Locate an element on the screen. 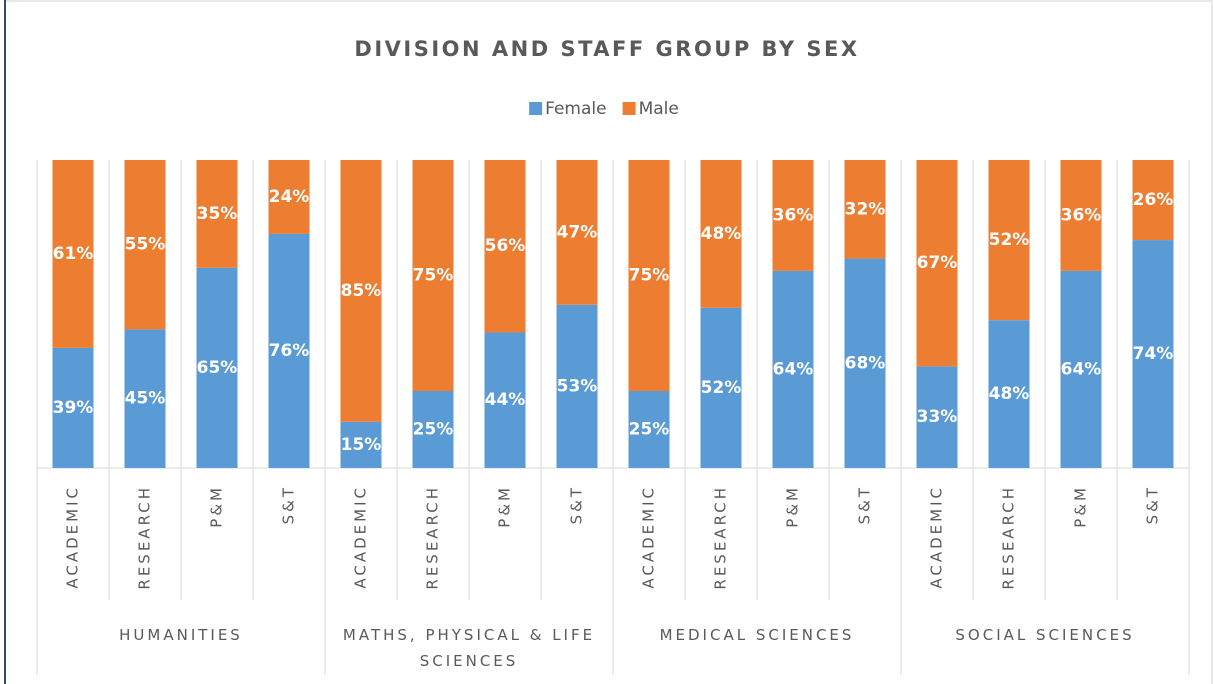 The width and height of the screenshot is (1214, 684). data-label: 26% is located at coordinates (1153, 200).